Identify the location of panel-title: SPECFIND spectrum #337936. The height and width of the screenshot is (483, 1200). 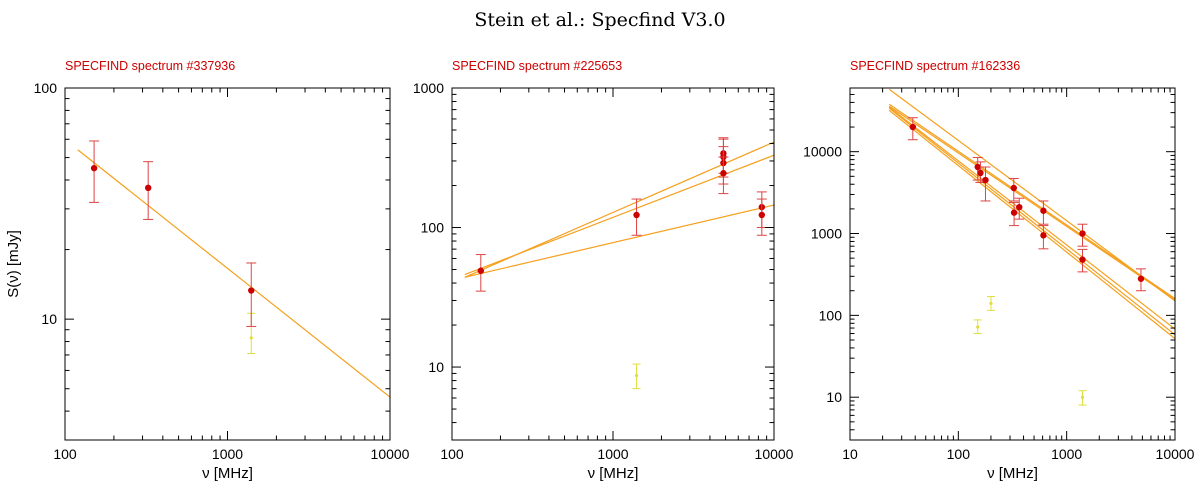
(150, 66).